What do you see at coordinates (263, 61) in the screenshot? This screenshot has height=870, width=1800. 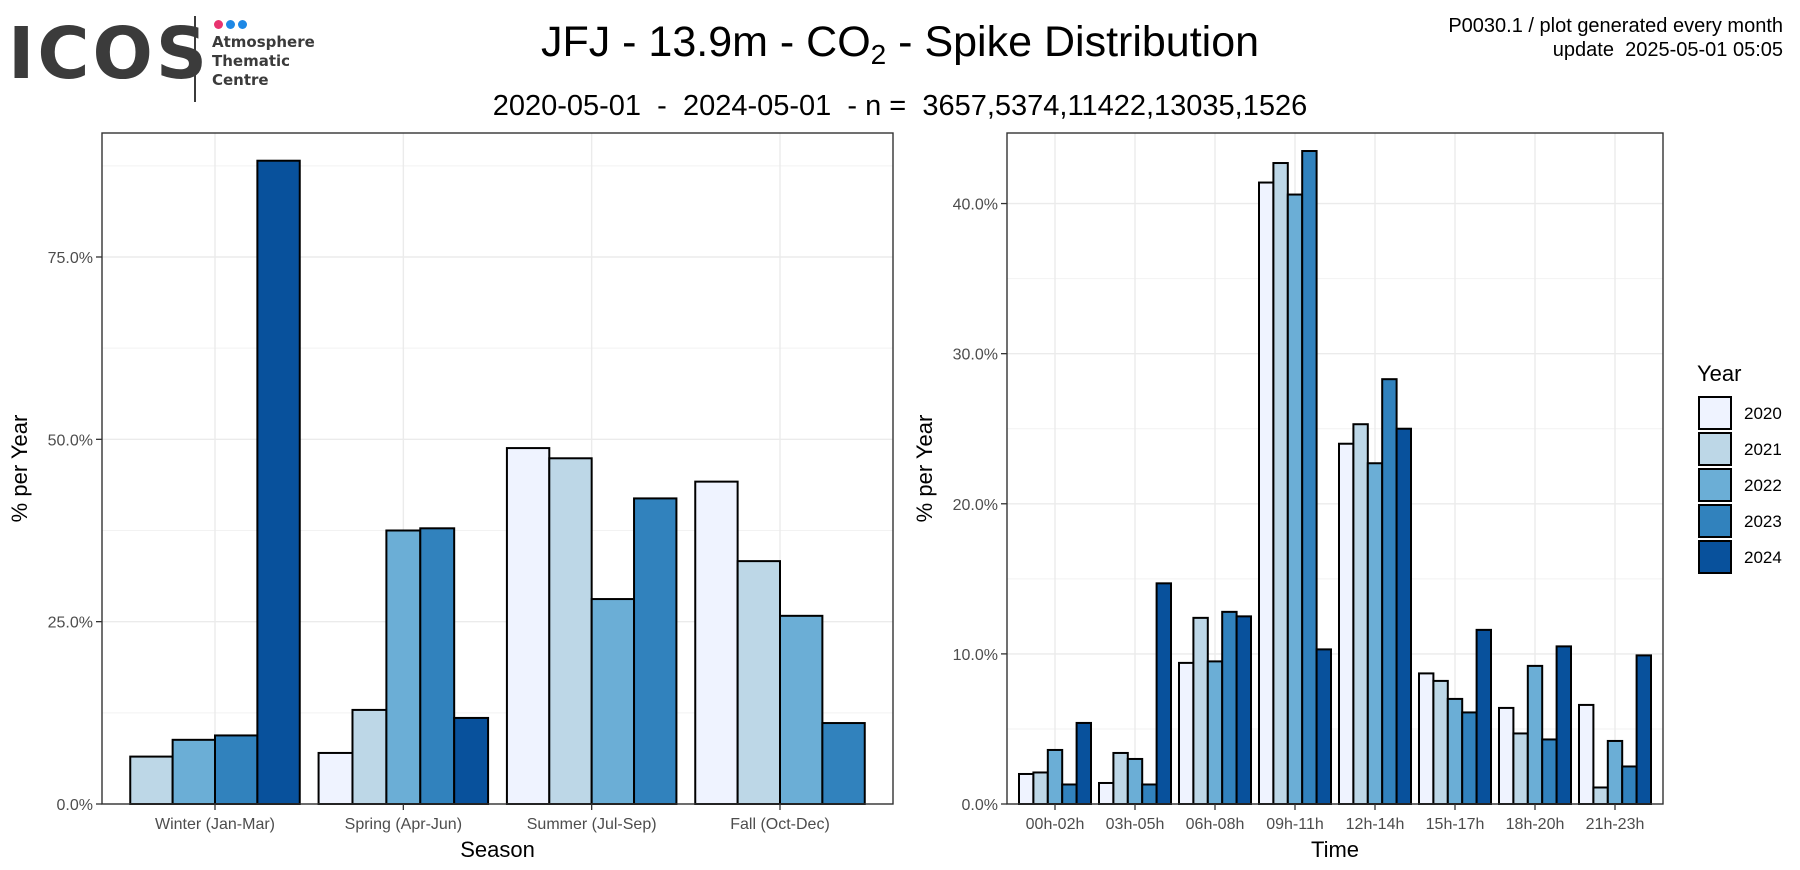 I see `logo-caption: Atmosphere Thematic Centre` at bounding box center [263, 61].